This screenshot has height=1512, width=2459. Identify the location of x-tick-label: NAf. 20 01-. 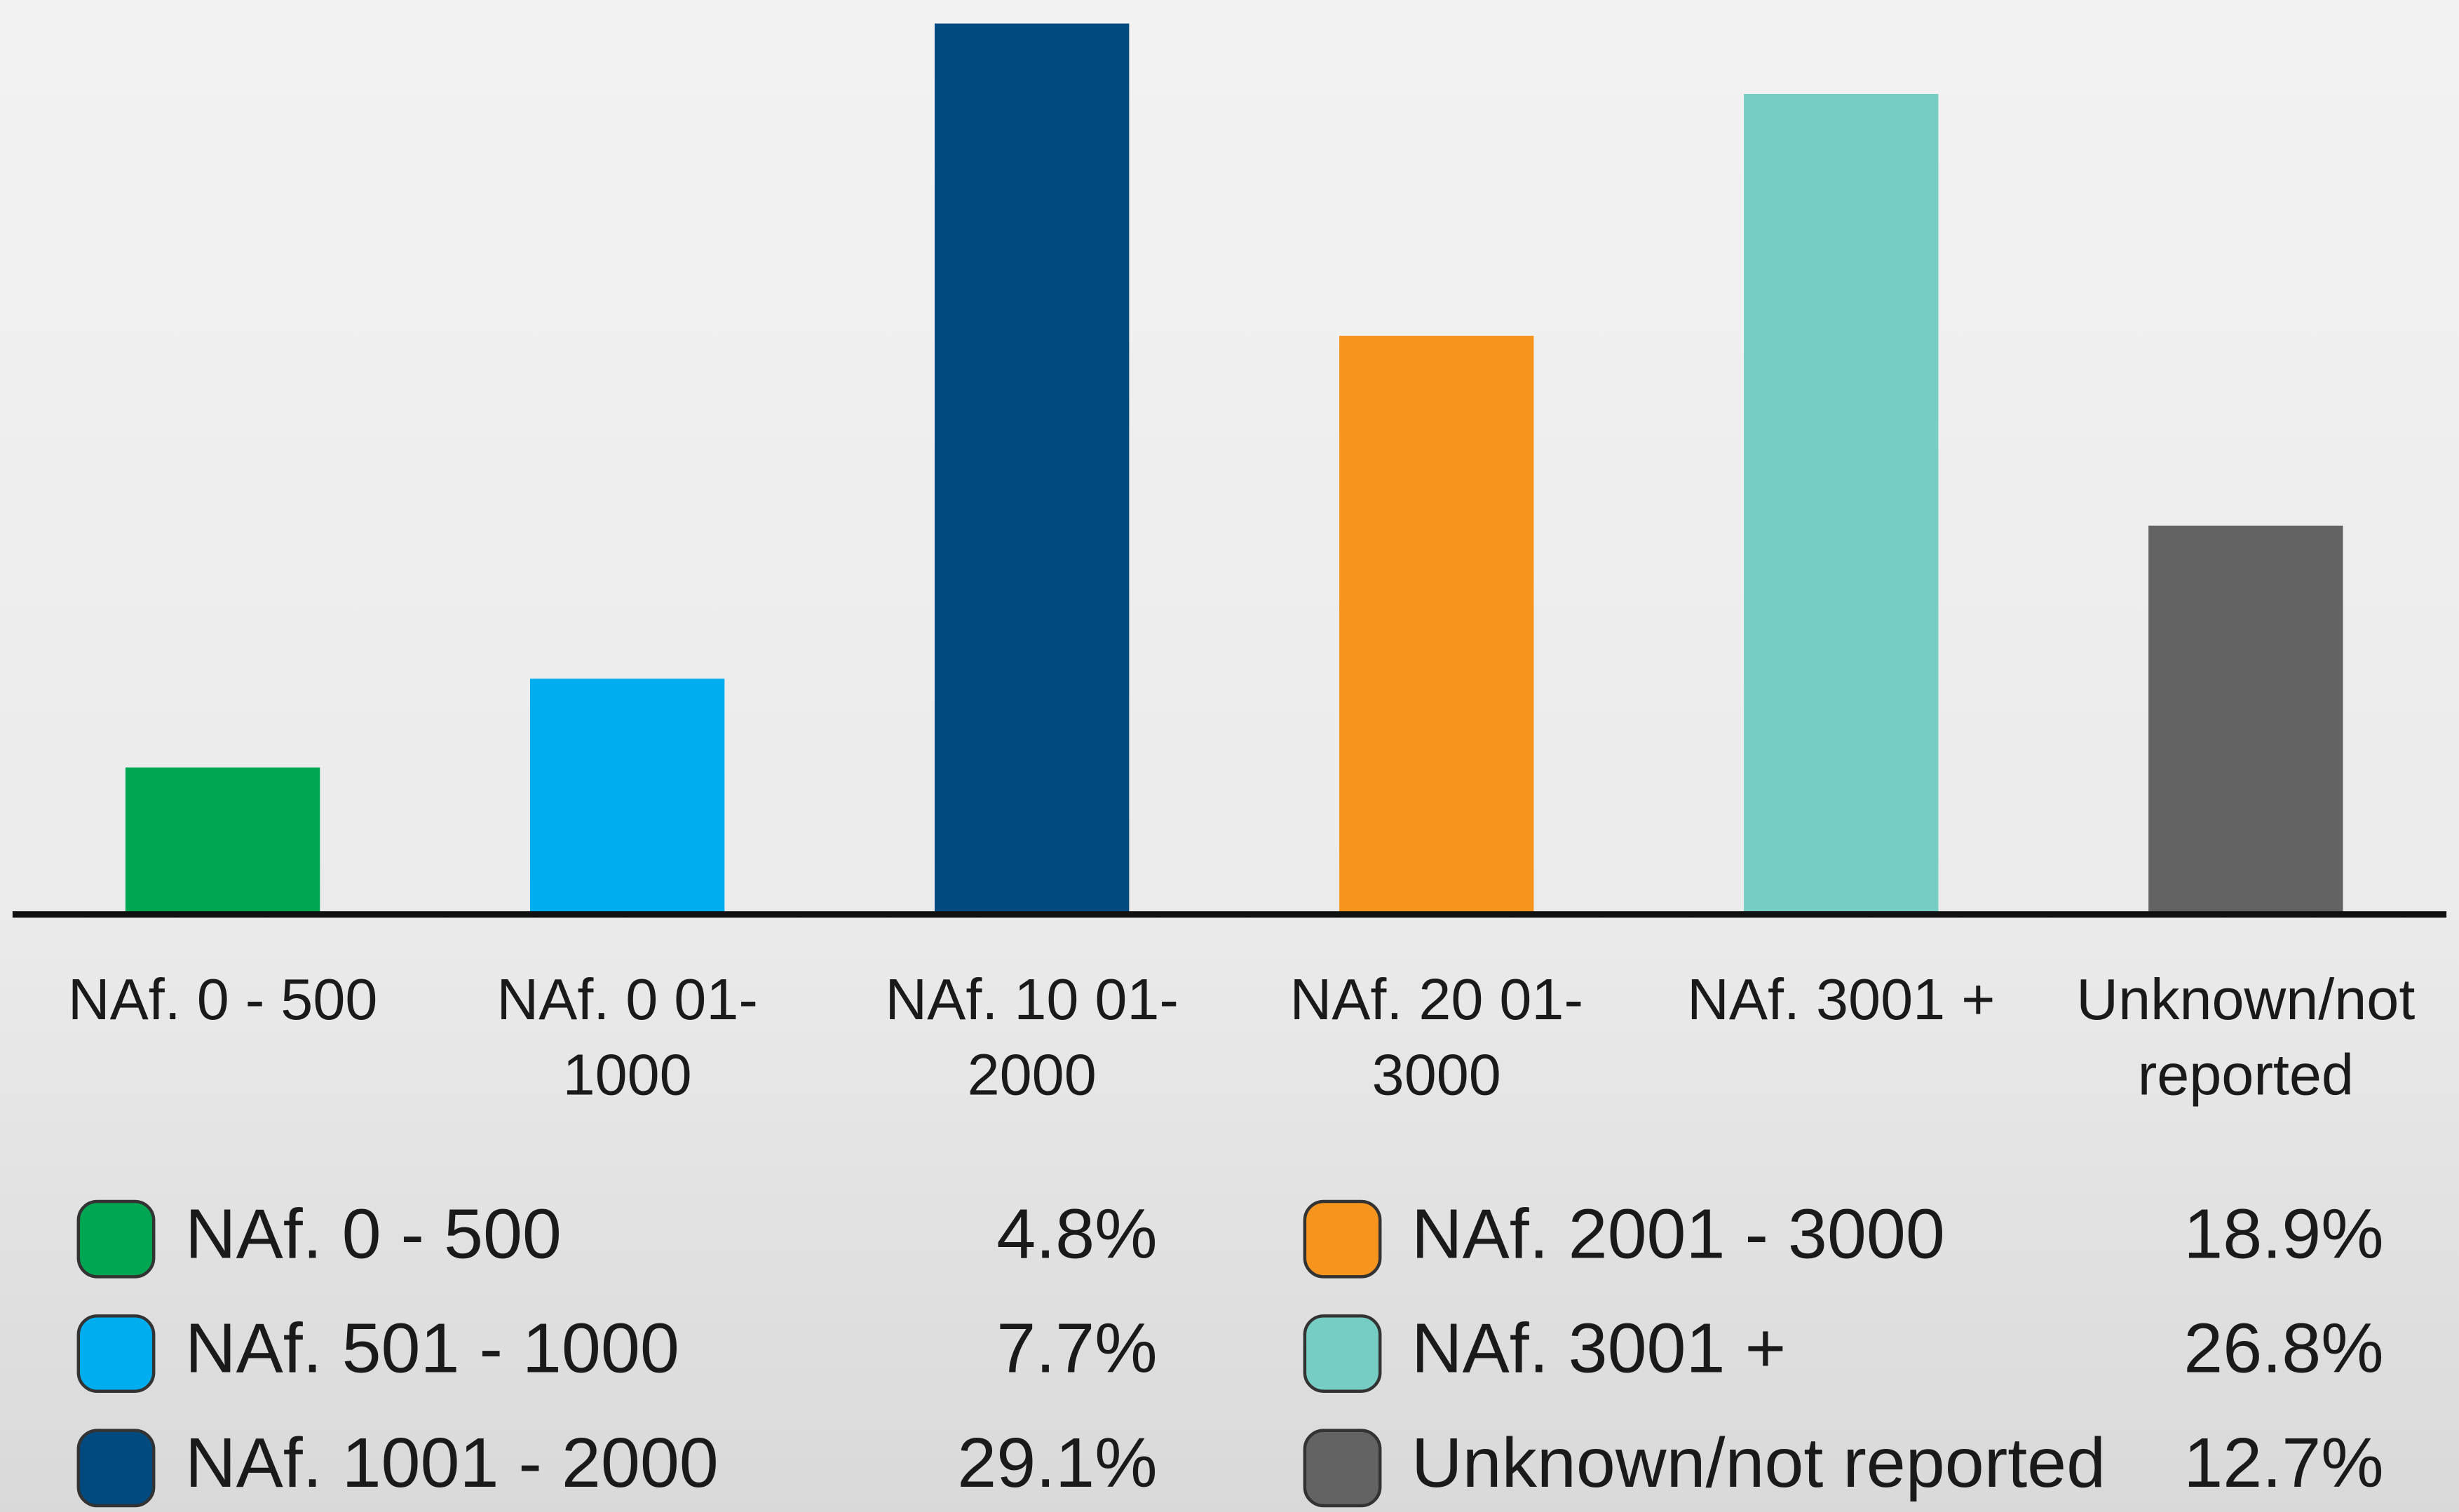
(1436, 1000).